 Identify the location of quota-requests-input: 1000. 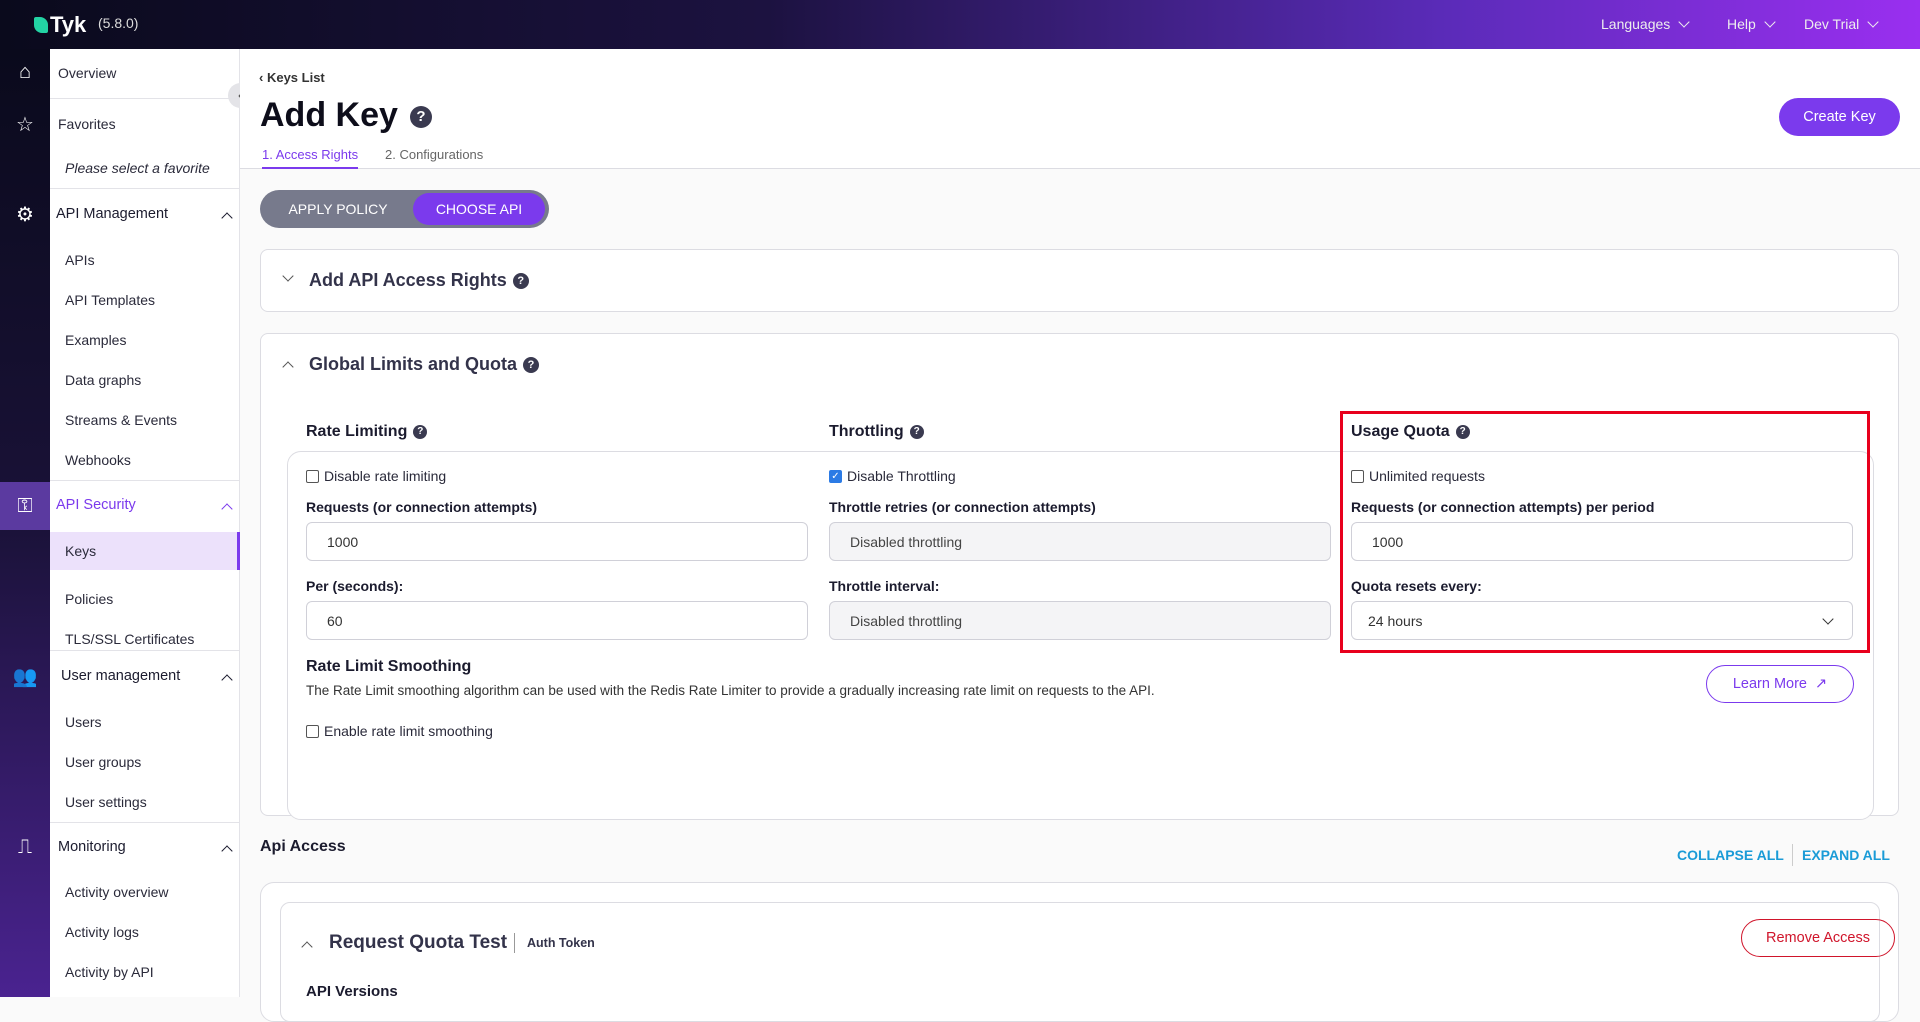
(1602, 541).